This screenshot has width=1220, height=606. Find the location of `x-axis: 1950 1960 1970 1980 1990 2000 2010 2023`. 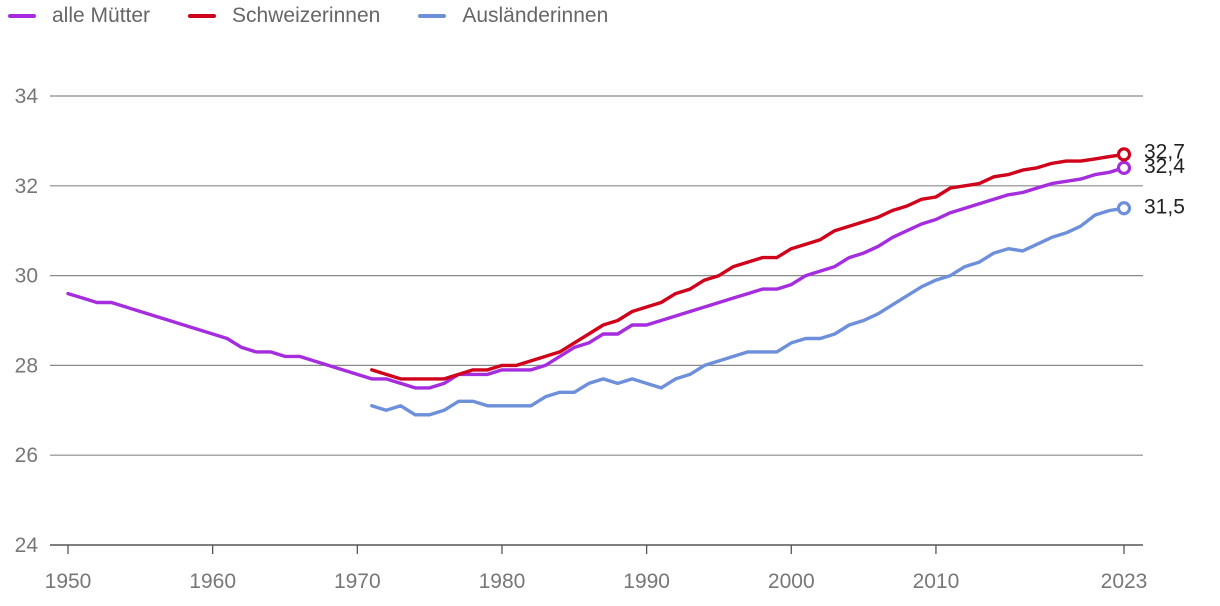

x-axis: 1950 1960 1970 1980 1990 2000 2010 2023 is located at coordinates (596, 569).